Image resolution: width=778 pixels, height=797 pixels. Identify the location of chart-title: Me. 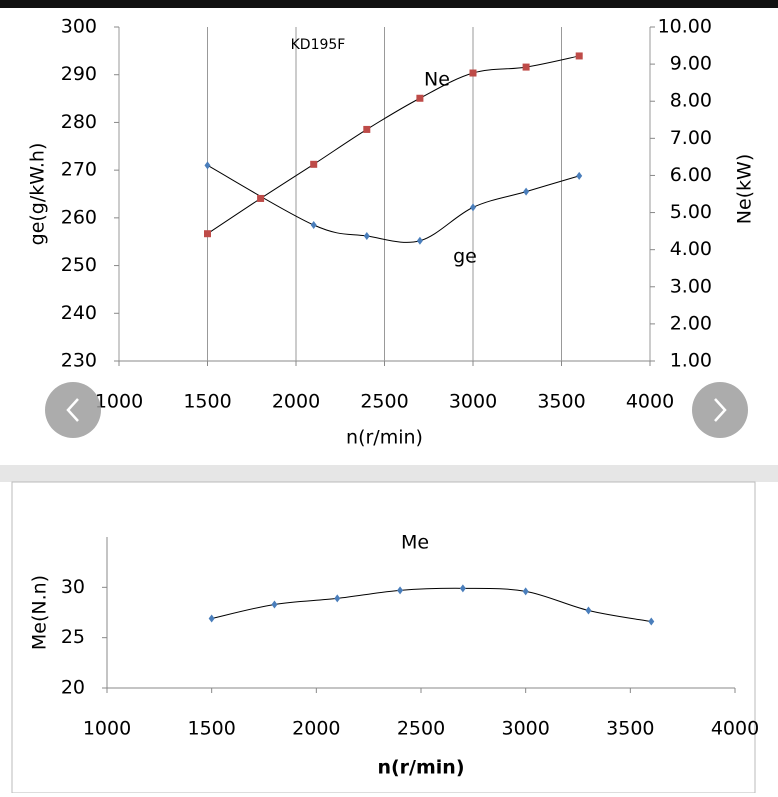
(415, 543).